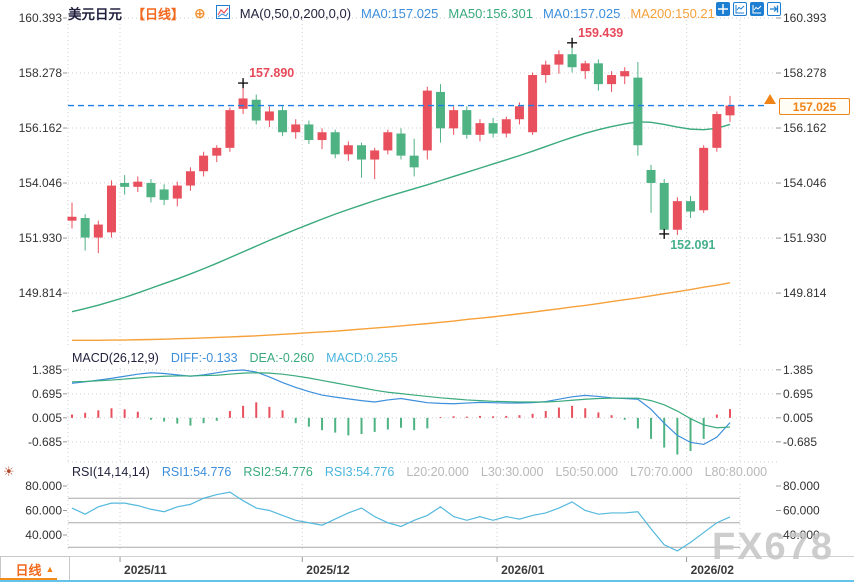 This screenshot has width=854, height=583. Describe the element at coordinates (115, 358) in the screenshot. I see `macd-label: MACD(26,12,9)` at that location.